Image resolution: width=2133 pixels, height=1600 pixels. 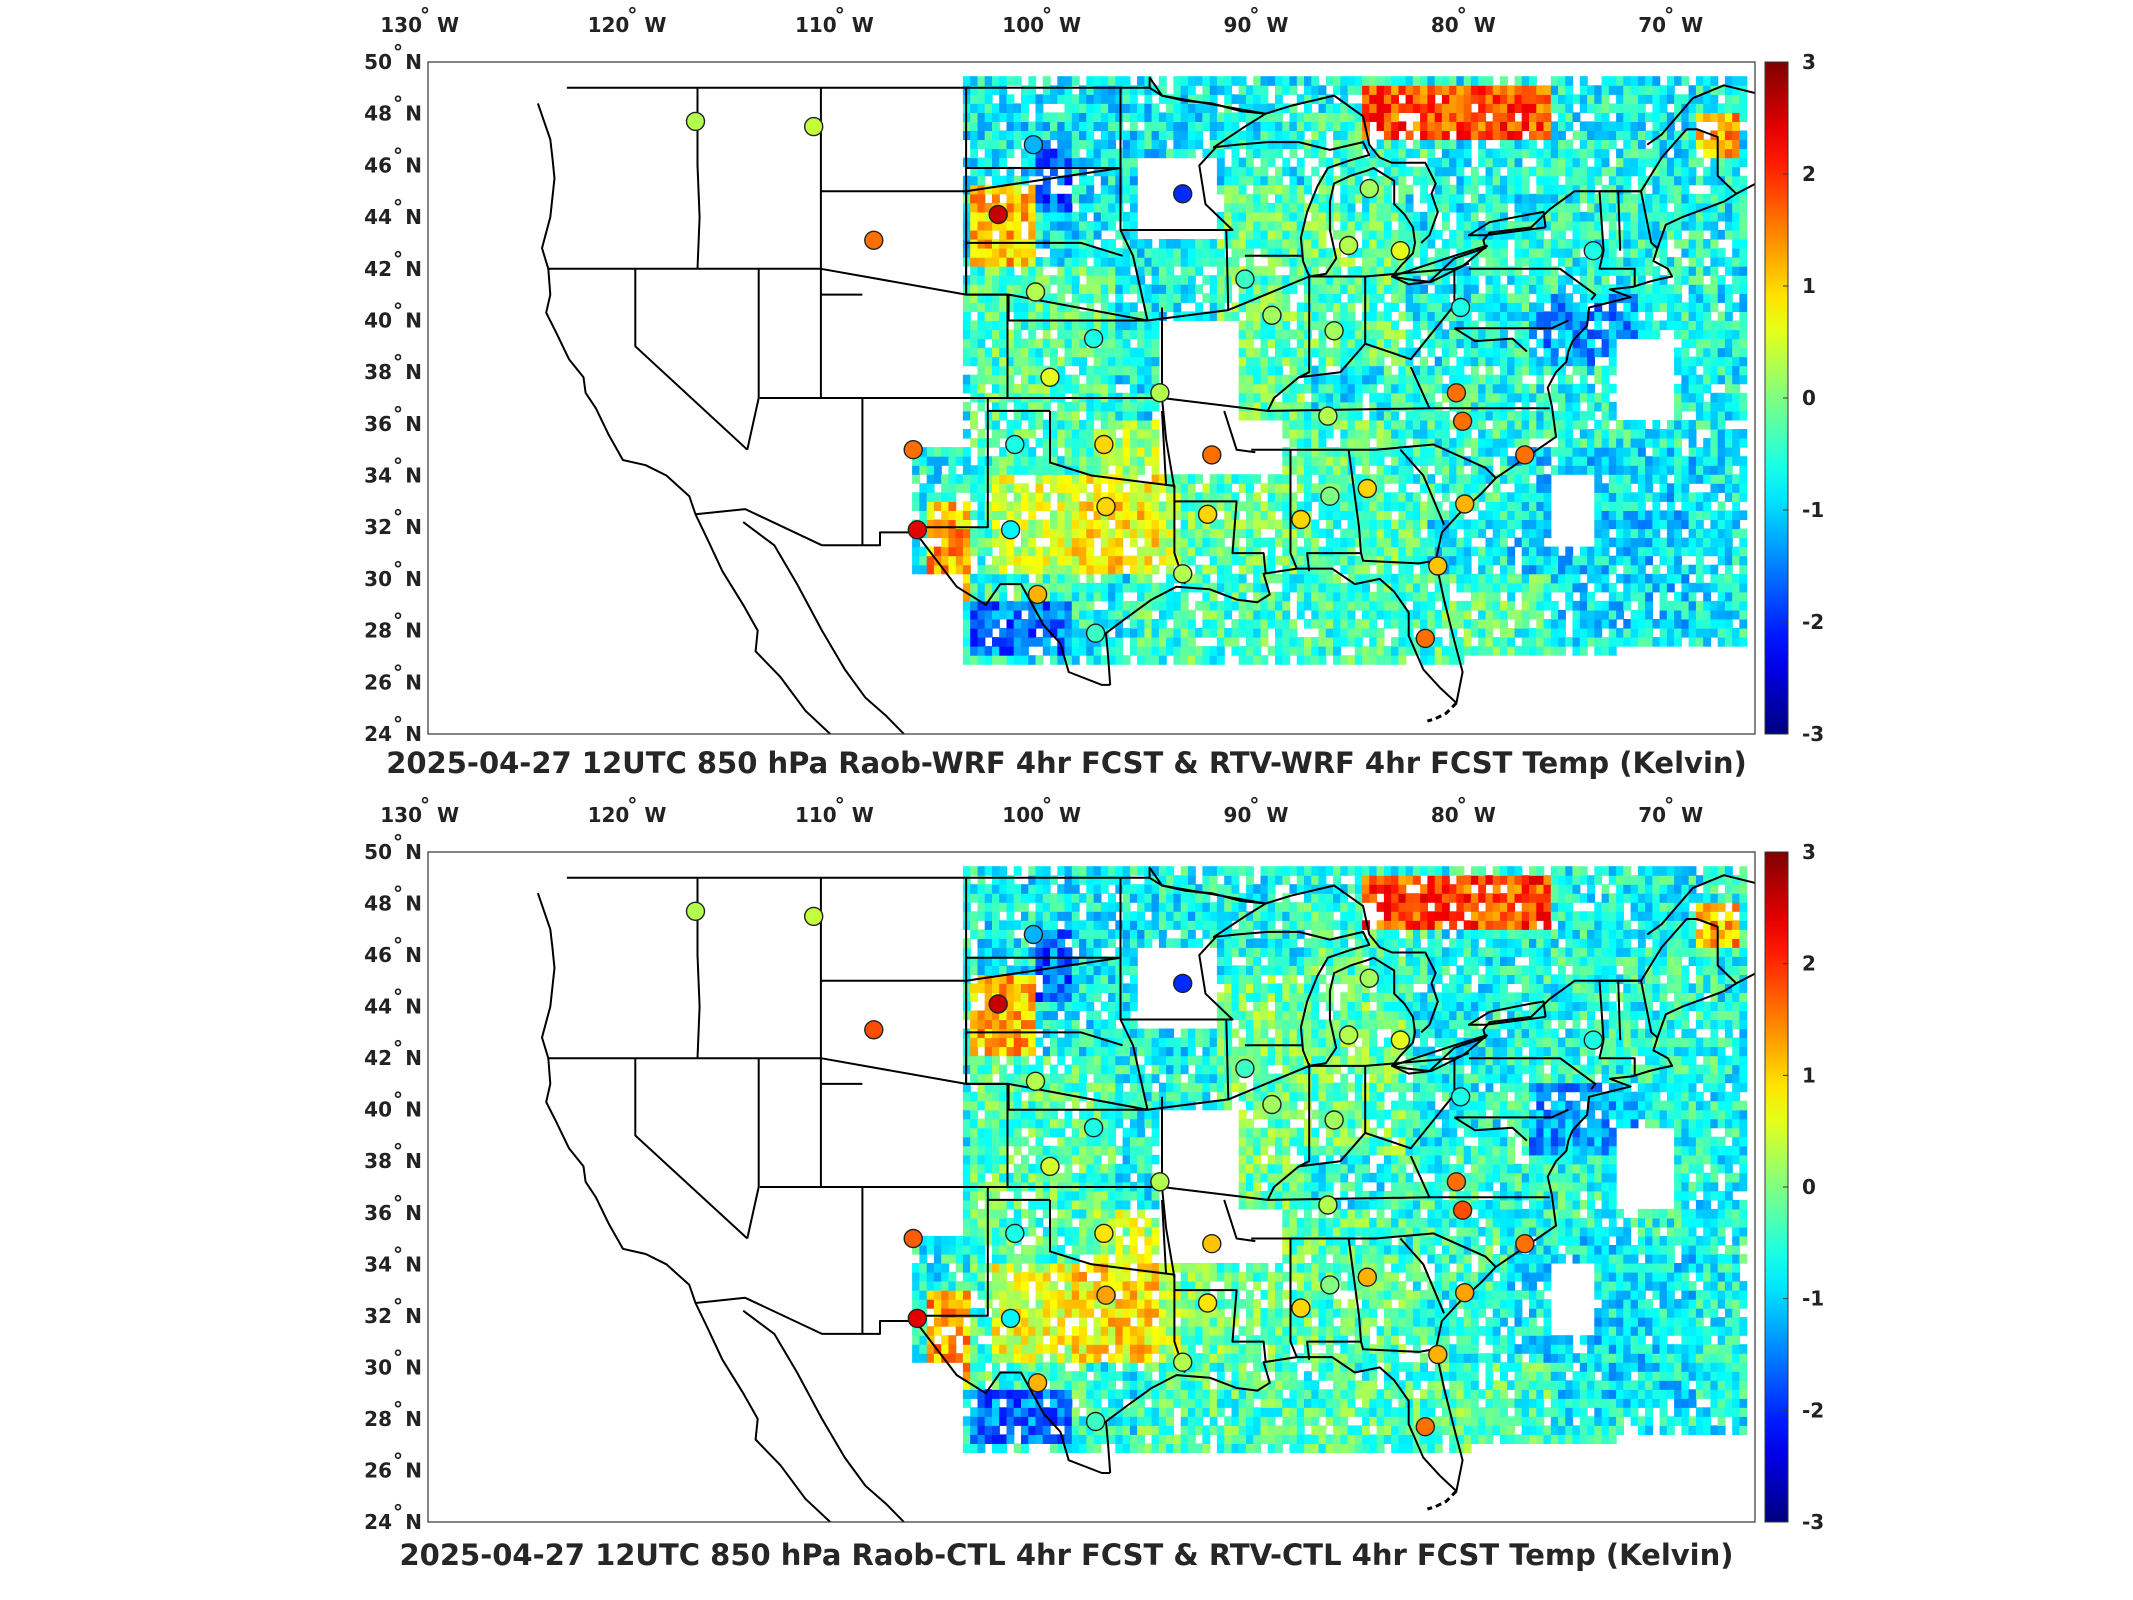 I want to click on lon-tick-label: 70° W, so click(x=1670, y=810).